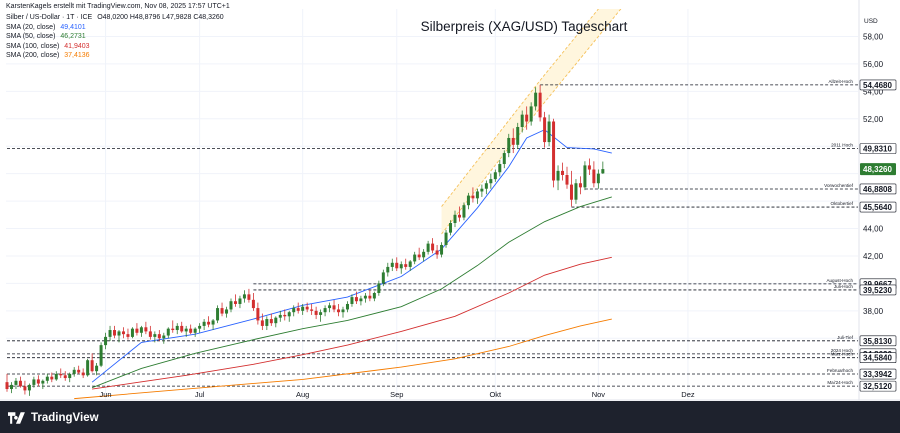 The height and width of the screenshot is (433, 900). What do you see at coordinates (873, 311) in the screenshot?
I see `y-tick-label: 38,00` at bounding box center [873, 311].